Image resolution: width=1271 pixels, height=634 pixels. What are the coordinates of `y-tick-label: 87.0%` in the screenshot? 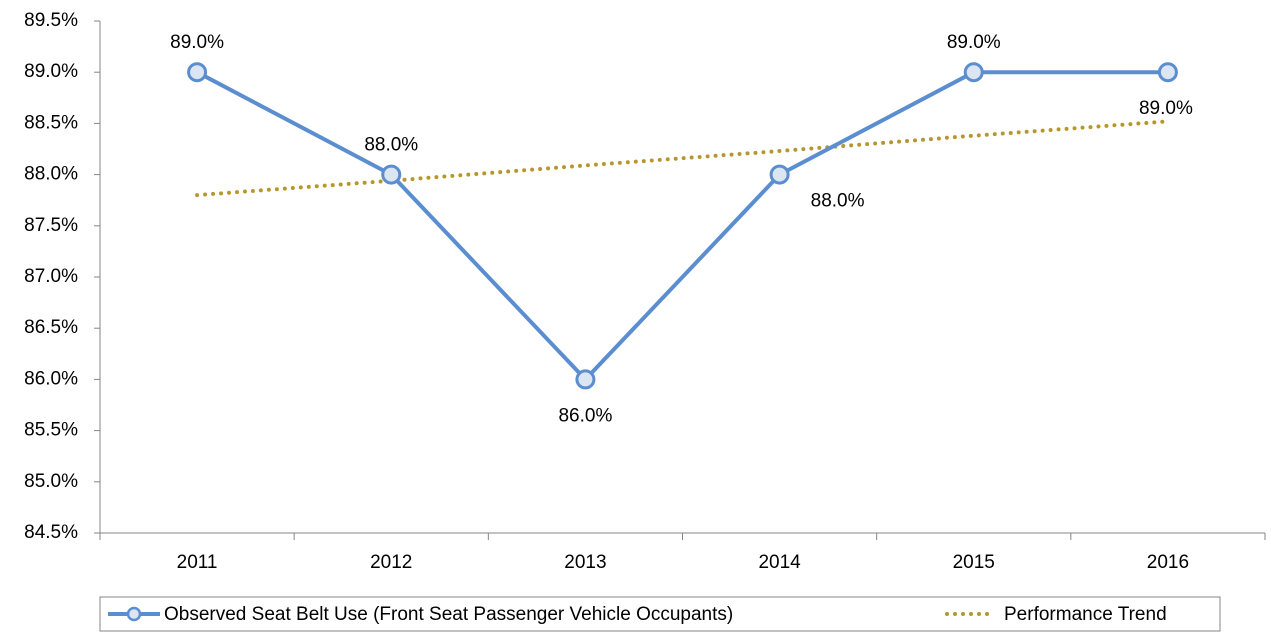 It's located at (51, 276).